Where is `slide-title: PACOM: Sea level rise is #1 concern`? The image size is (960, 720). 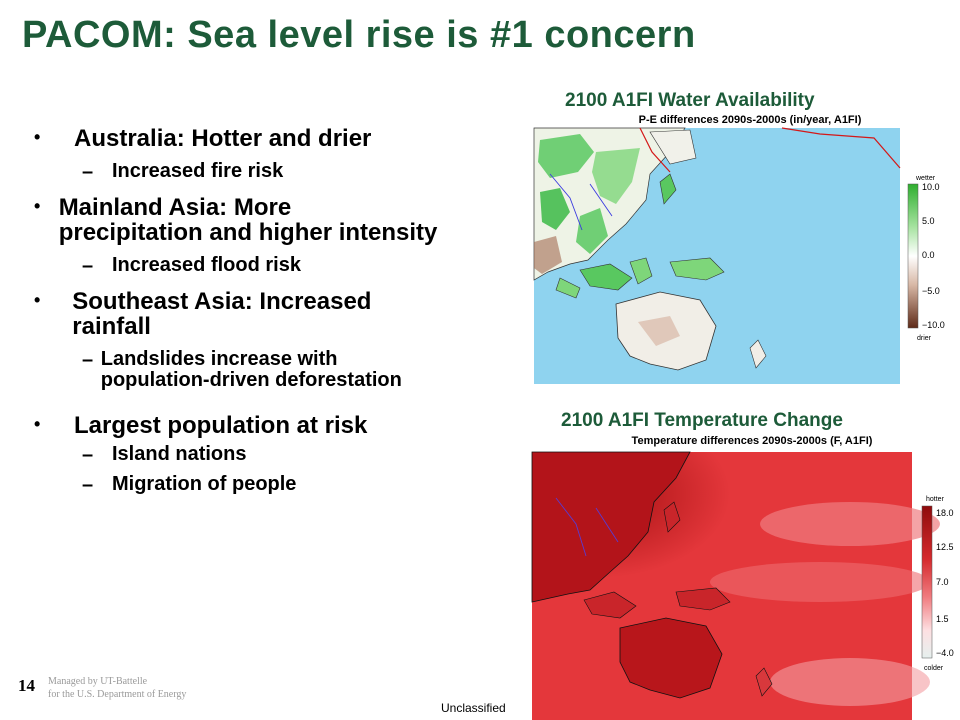 slide-title: PACOM: Sea level rise is #1 concern is located at coordinates (359, 35).